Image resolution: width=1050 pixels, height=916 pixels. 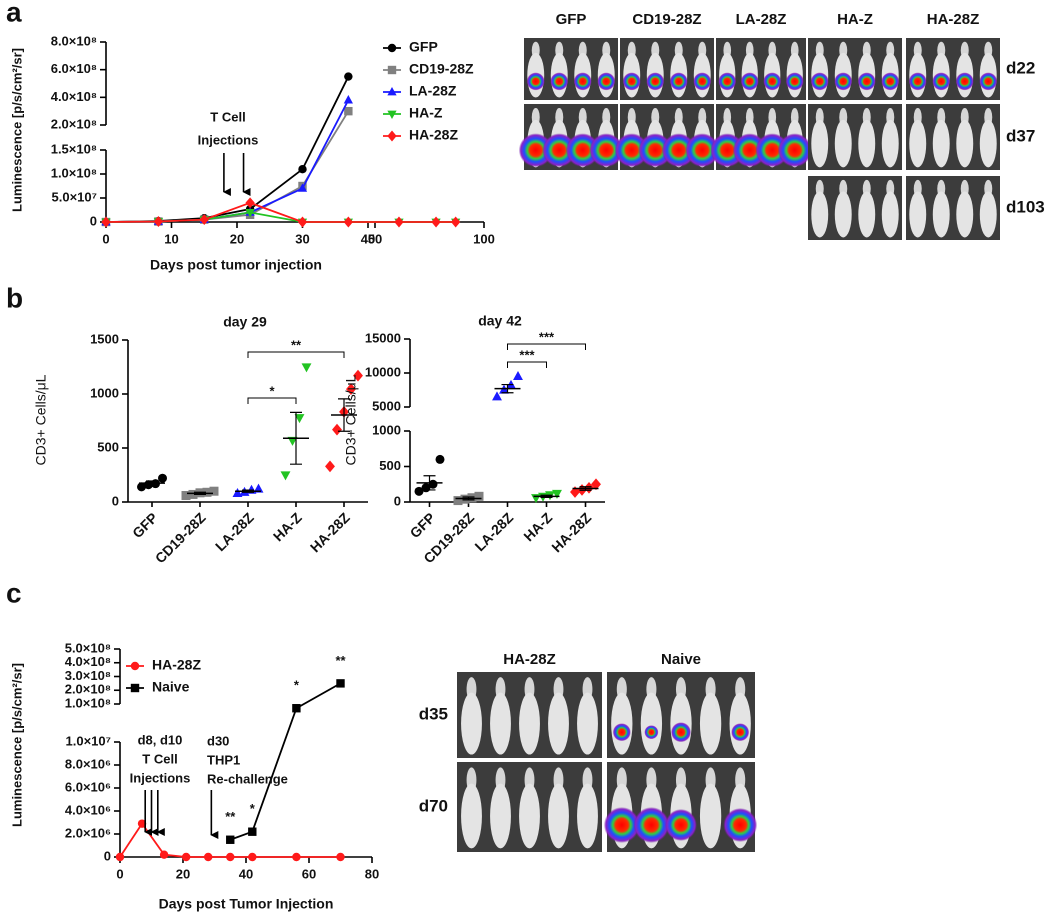 I want to click on column-label: LA-28Z, so click(x=761, y=19).